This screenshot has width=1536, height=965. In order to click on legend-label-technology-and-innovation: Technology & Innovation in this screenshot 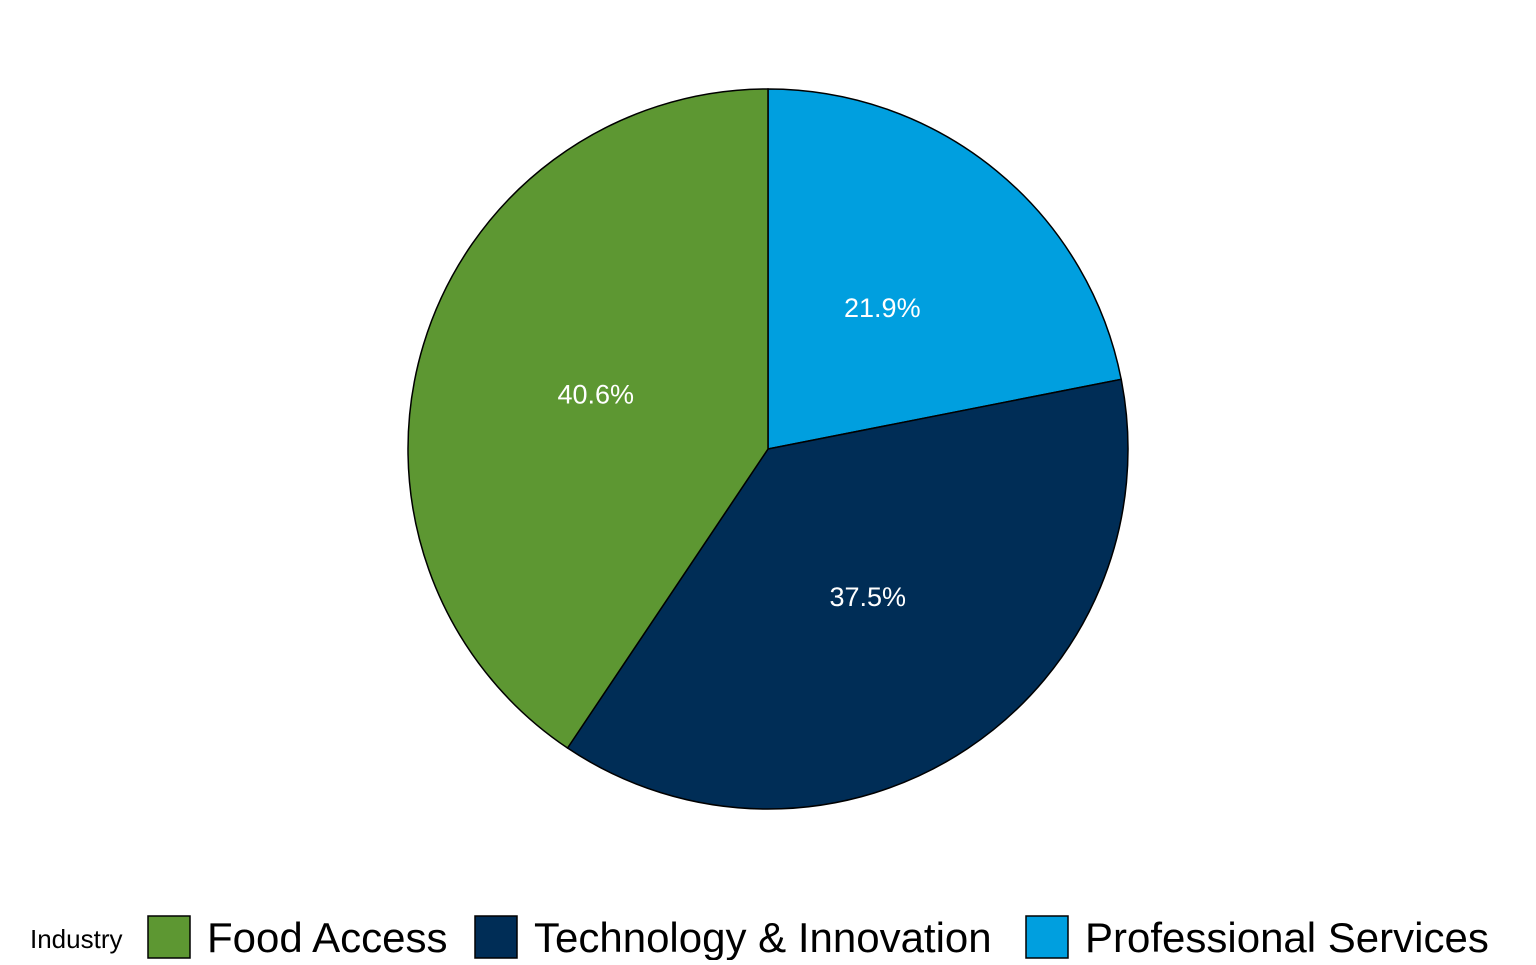, I will do `click(763, 937)`.